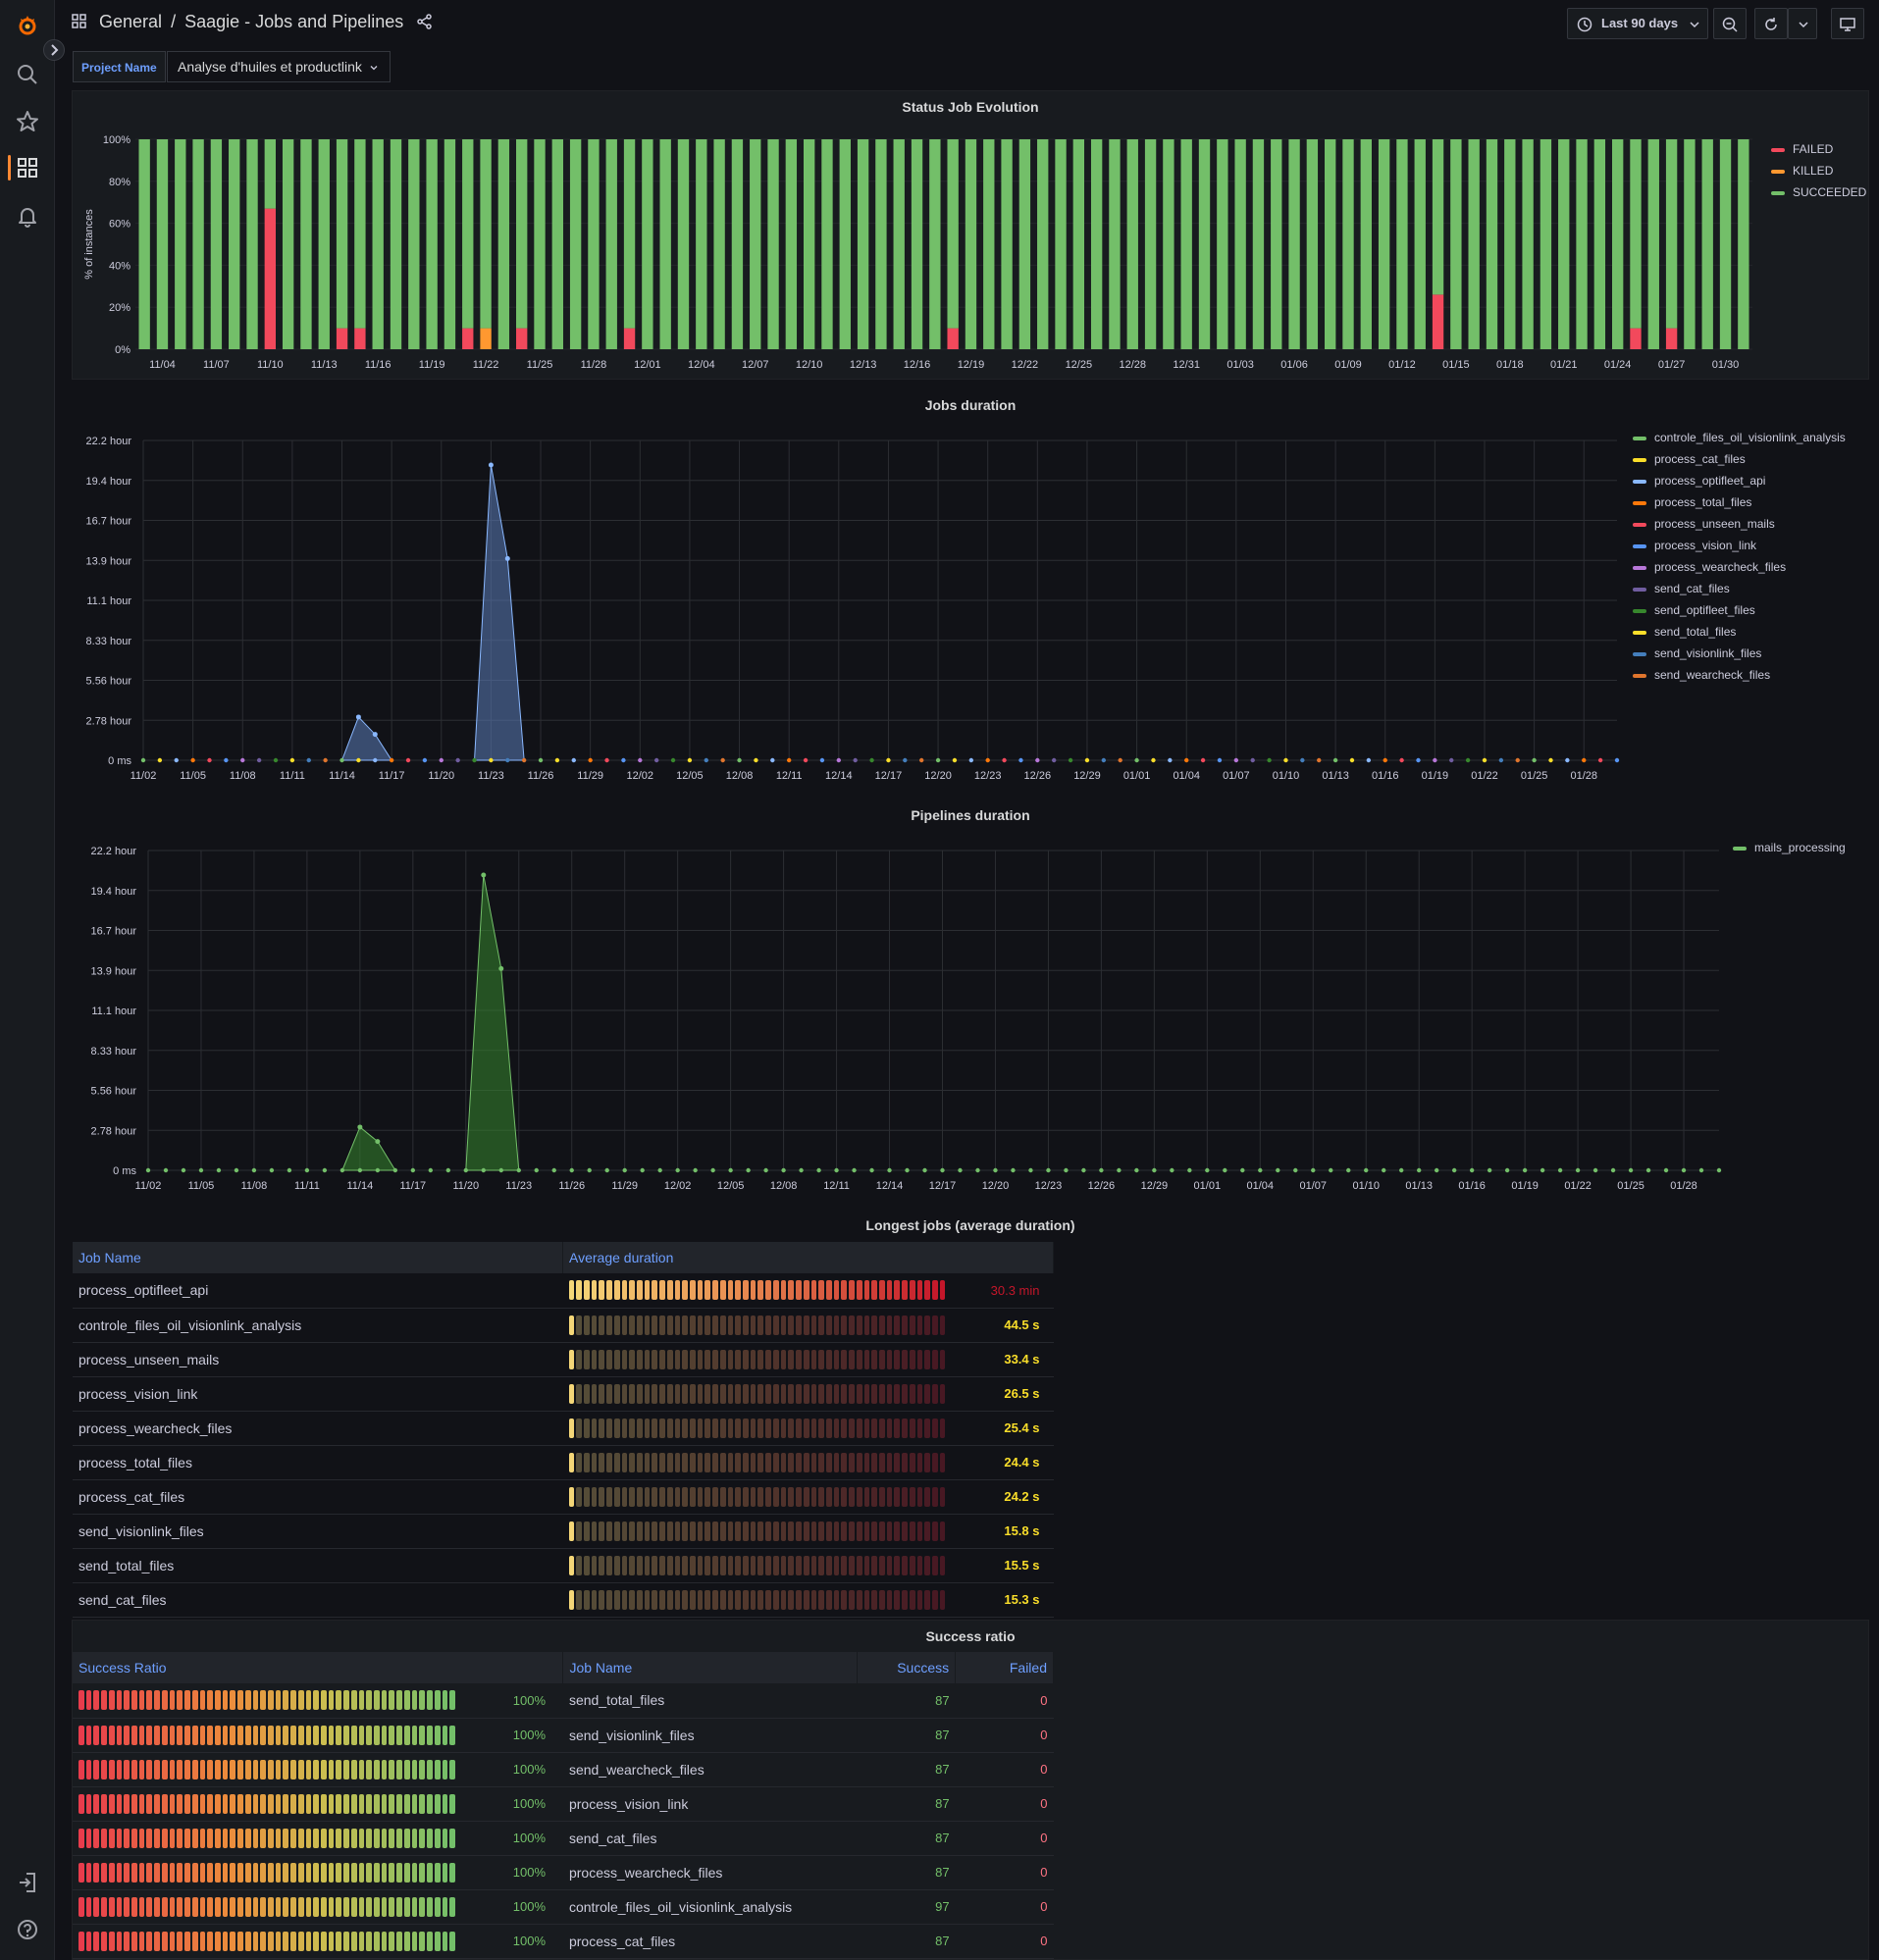 The image size is (1879, 1960). What do you see at coordinates (1739, 502) in the screenshot?
I see `legend-item: process_total_files` at bounding box center [1739, 502].